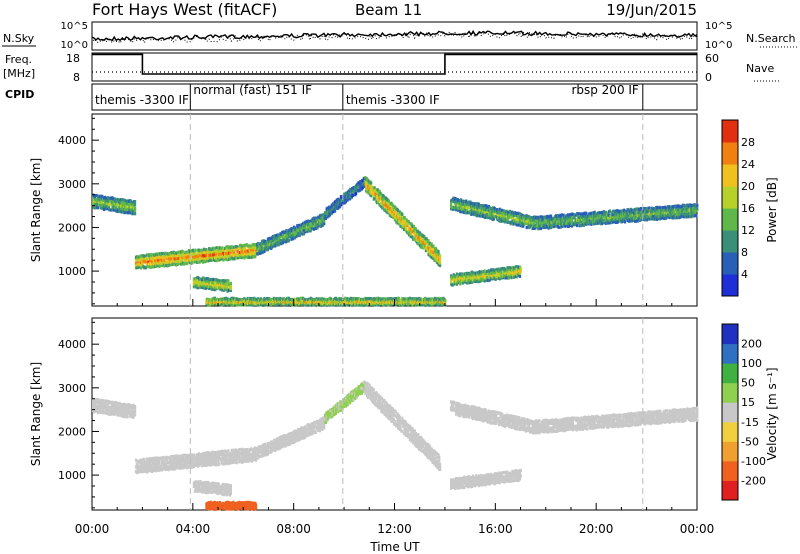 Image resolution: width=800 pixels, height=554 pixels. What do you see at coordinates (18, 59) in the screenshot?
I see `freq-label: Freq.` at bounding box center [18, 59].